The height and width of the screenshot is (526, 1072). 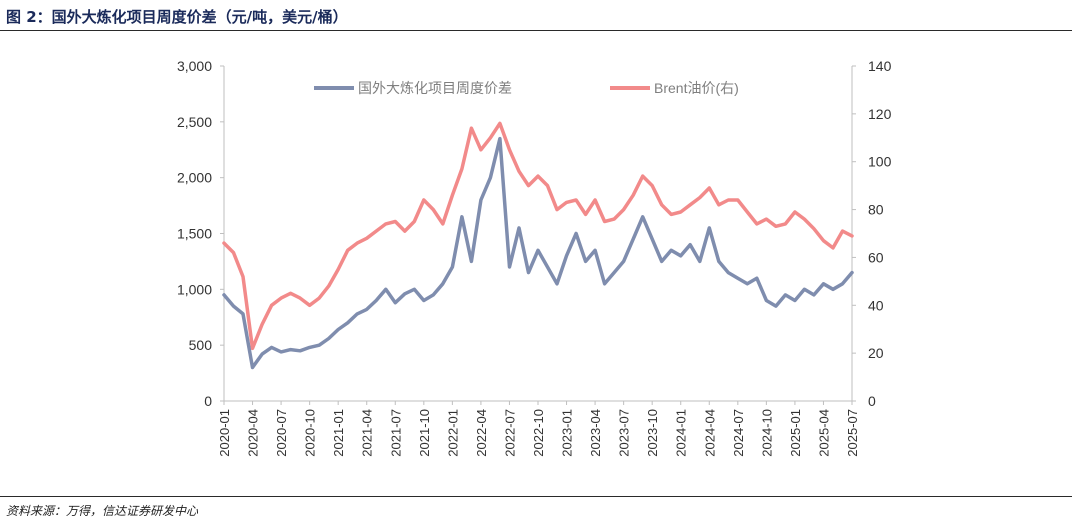 What do you see at coordinates (194, 122) in the screenshot?
I see `left-tick-label: 2,500` at bounding box center [194, 122].